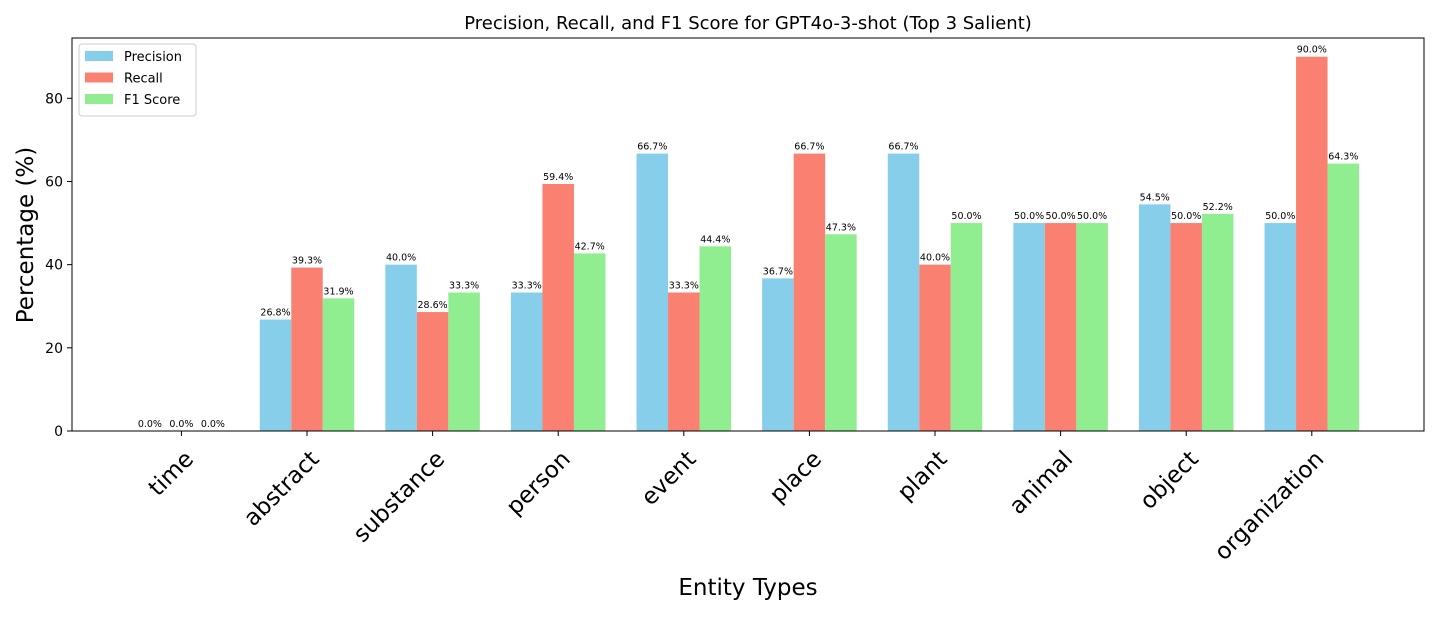  What do you see at coordinates (275, 375) in the screenshot?
I see `bar-precision-abstract` at bounding box center [275, 375].